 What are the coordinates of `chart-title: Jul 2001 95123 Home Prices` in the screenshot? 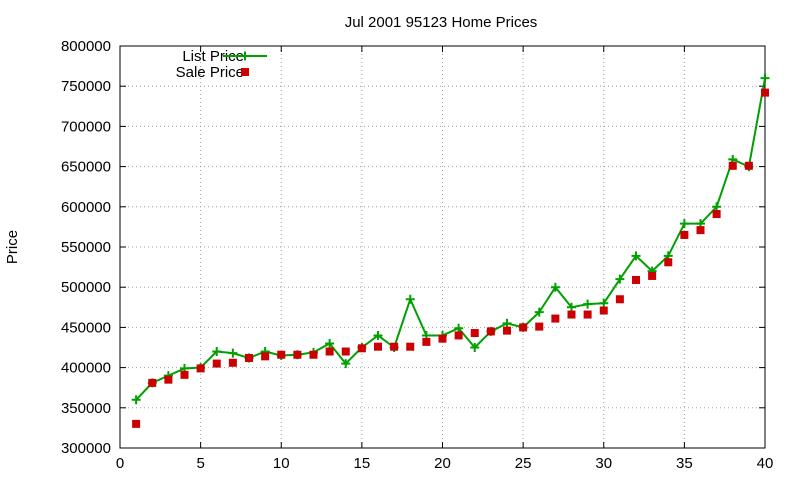 It's located at (441, 22).